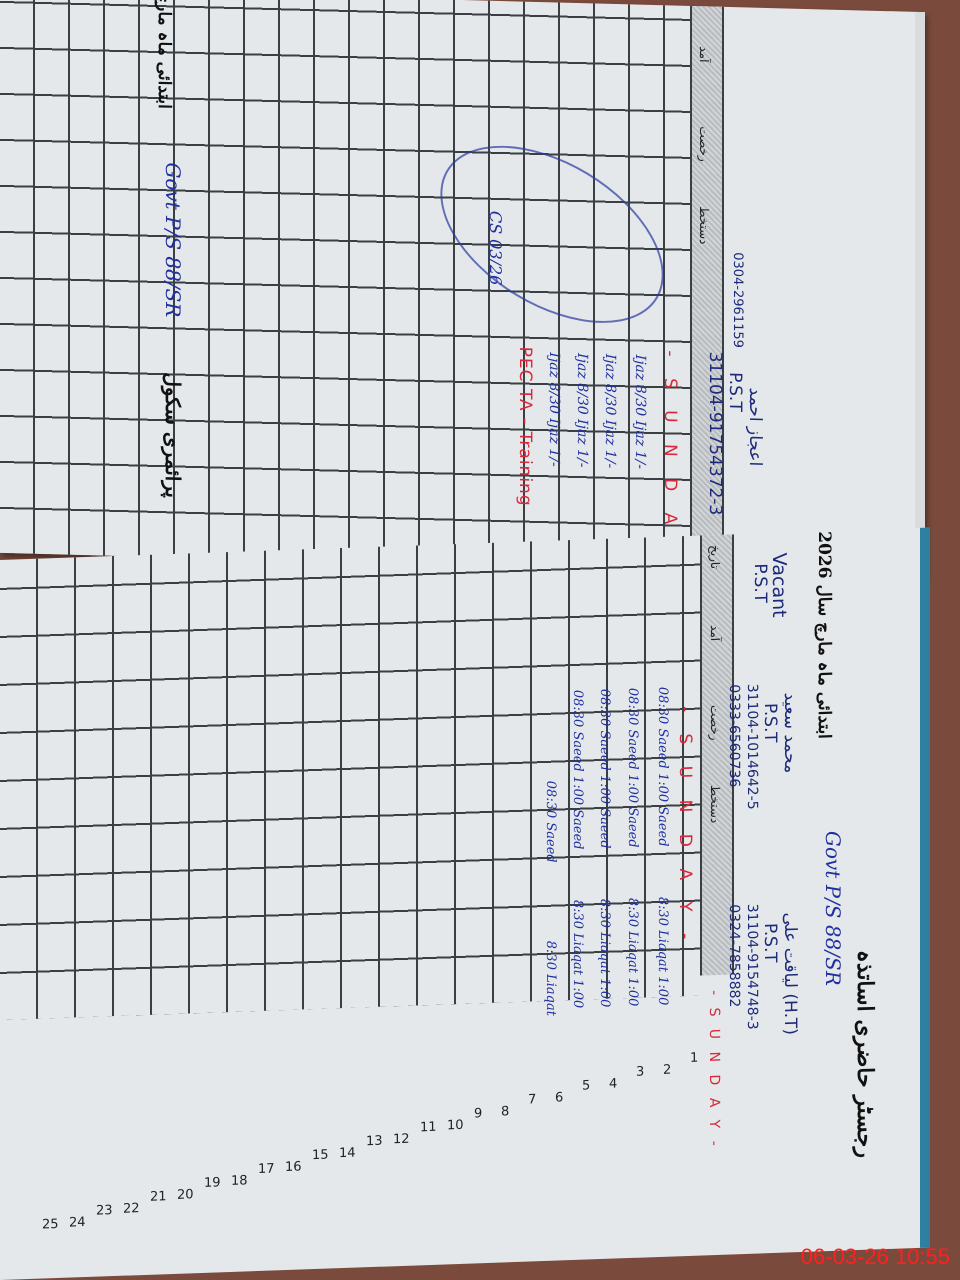 This screenshot has height=1280, width=960. Describe the element at coordinates (525, 426) in the screenshot. I see `training-note: PEC TA - Training` at that location.